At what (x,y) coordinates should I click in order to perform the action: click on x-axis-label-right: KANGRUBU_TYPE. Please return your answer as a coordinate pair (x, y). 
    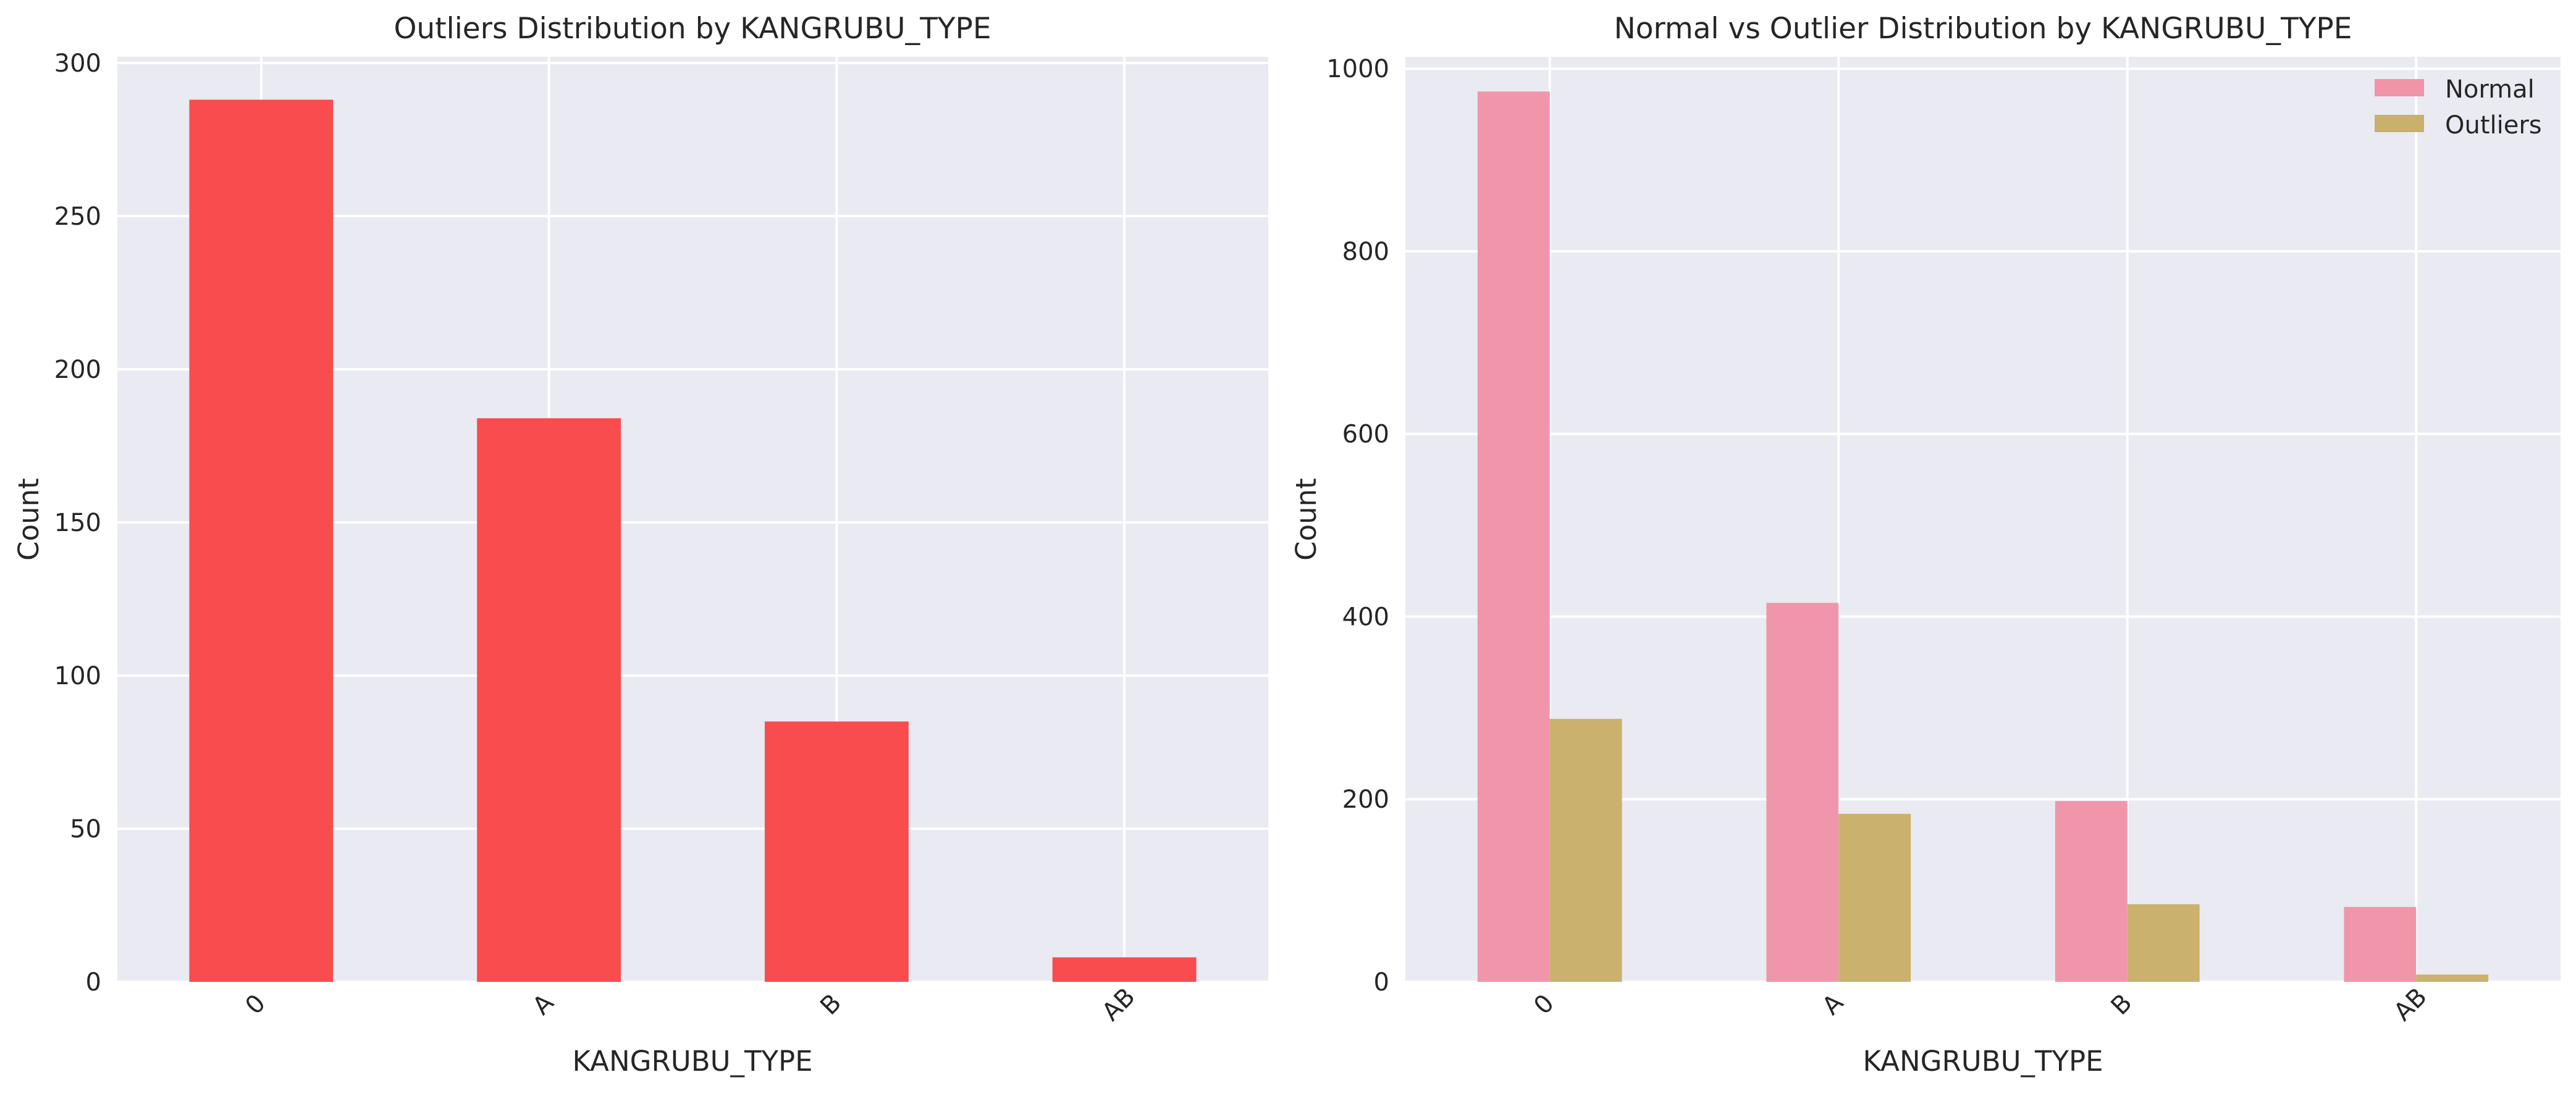
    Looking at the image, I should click on (1983, 1061).